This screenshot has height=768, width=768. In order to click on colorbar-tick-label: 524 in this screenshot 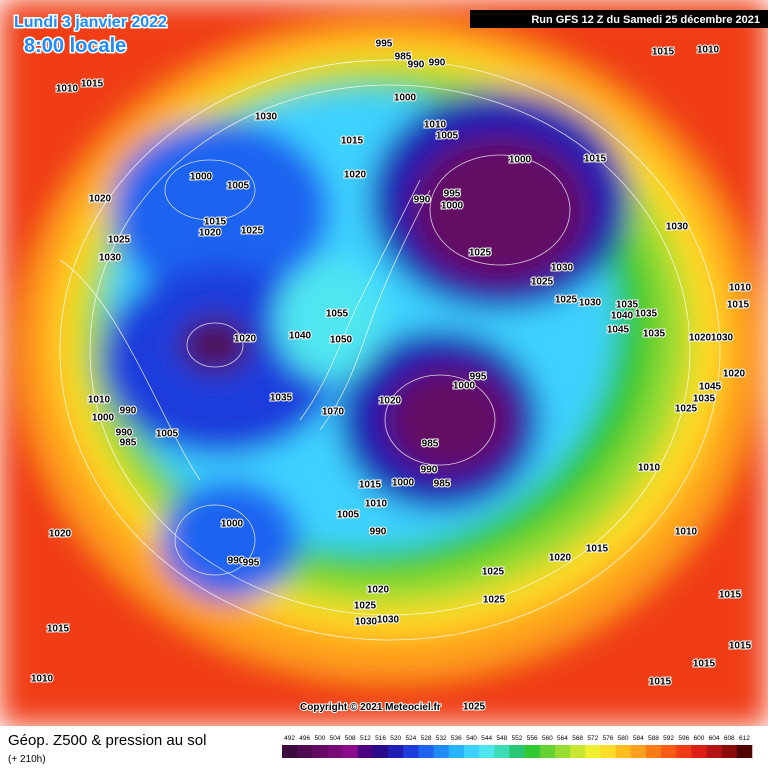, I will do `click(410, 738)`.